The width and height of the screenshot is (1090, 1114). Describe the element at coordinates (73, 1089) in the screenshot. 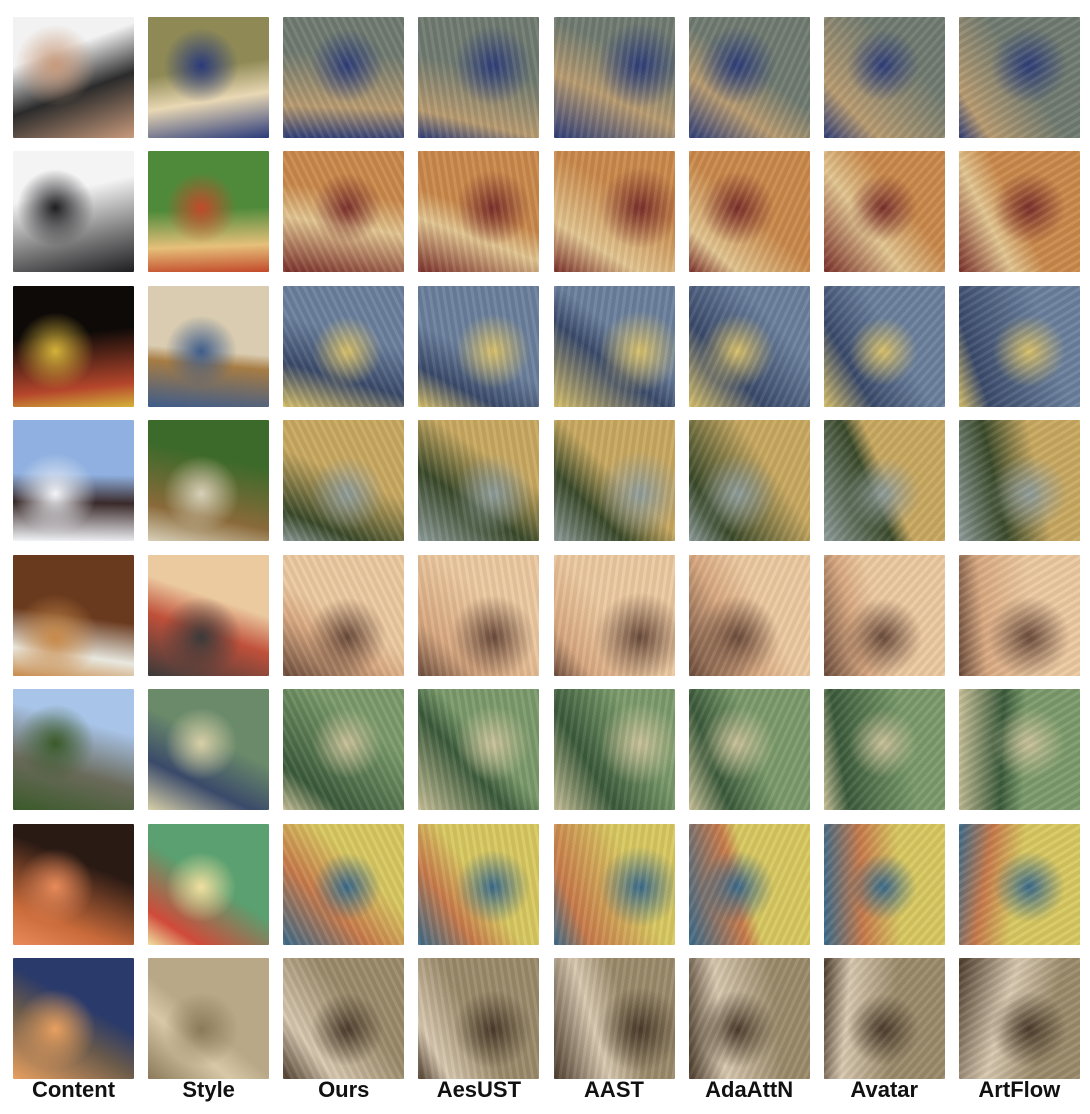

I see `label-content: Content` at that location.